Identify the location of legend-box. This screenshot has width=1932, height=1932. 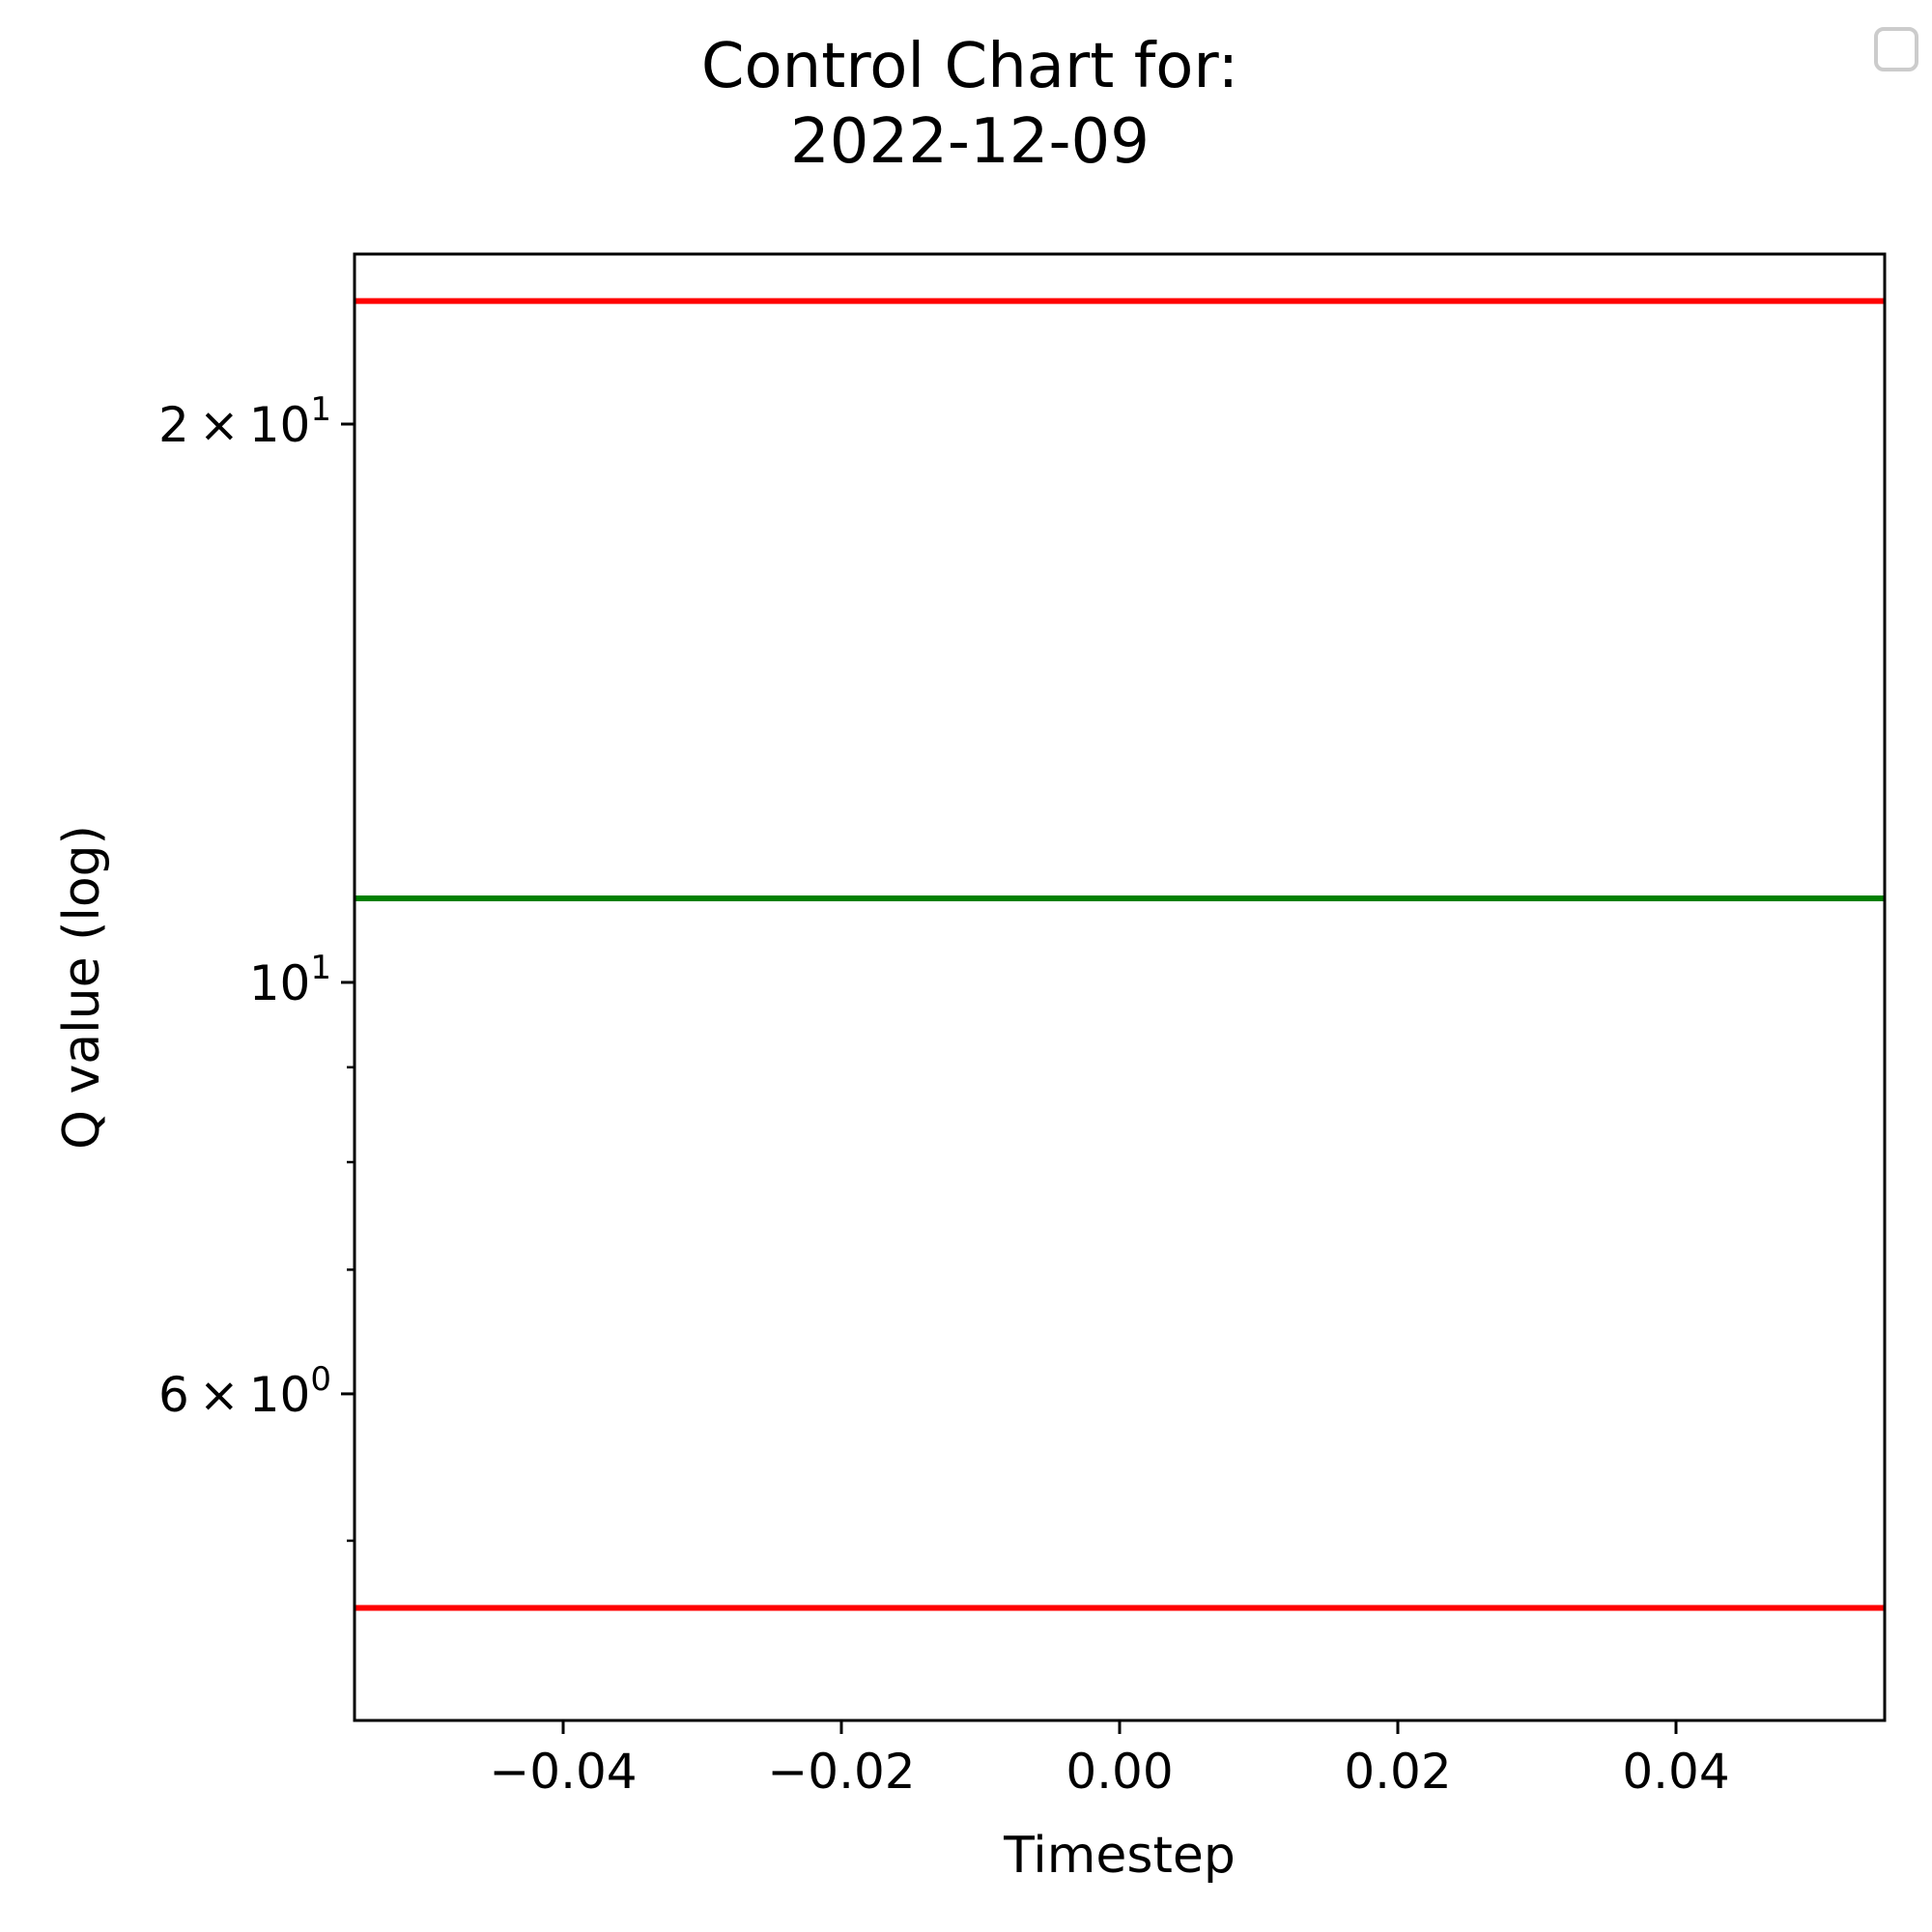
(1896, 49).